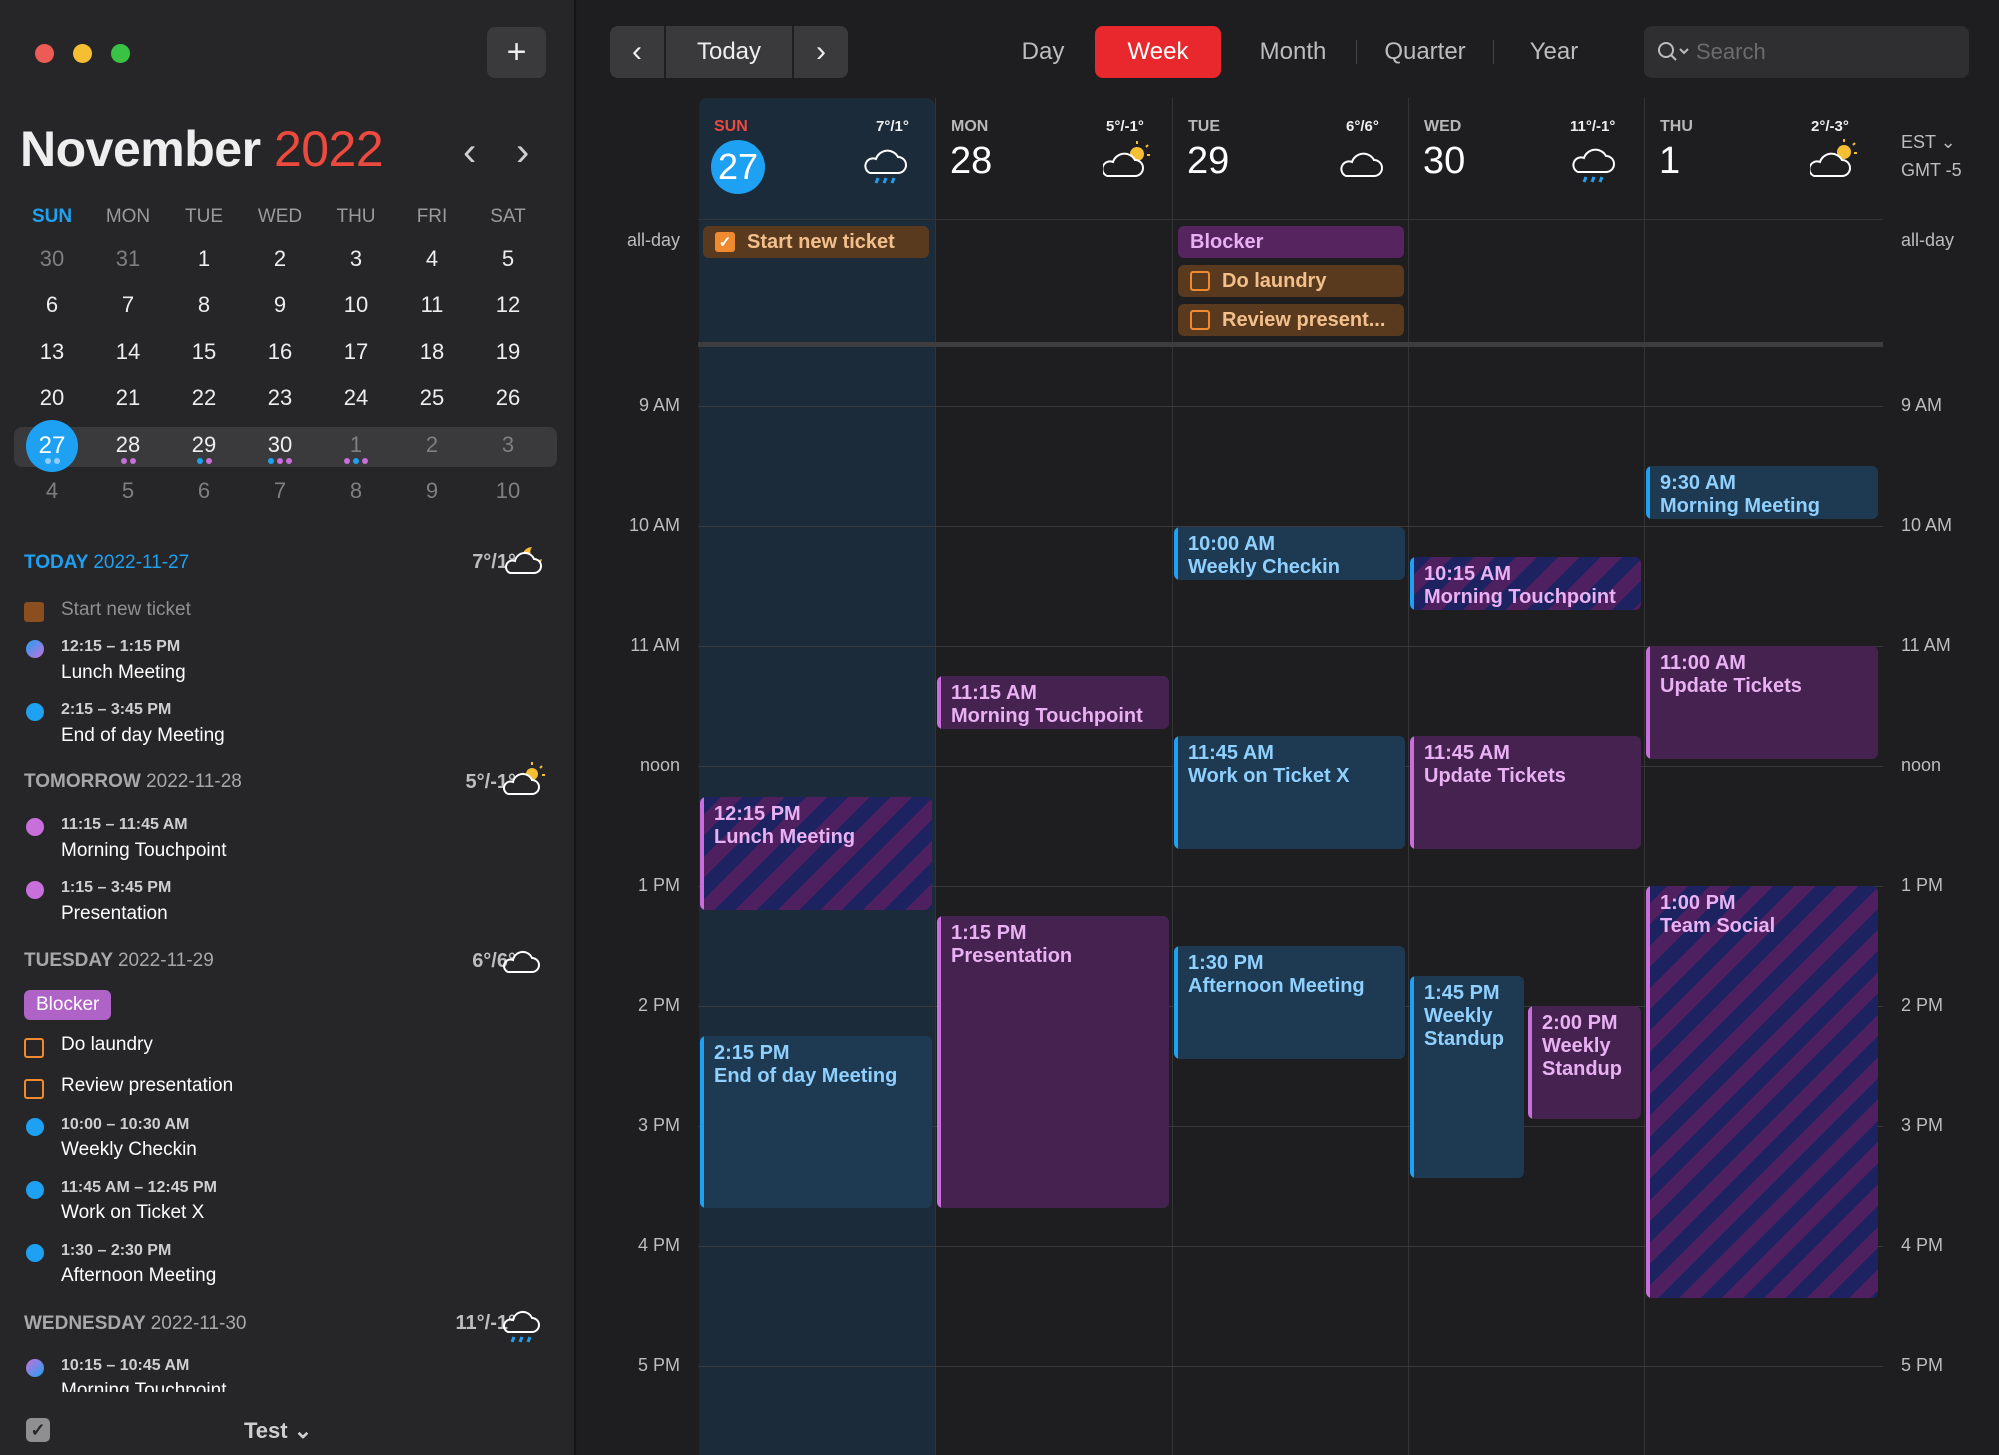  I want to click on event-afternoon-meeting: 1:30 PM Afternoon Meeting, so click(1289, 1002).